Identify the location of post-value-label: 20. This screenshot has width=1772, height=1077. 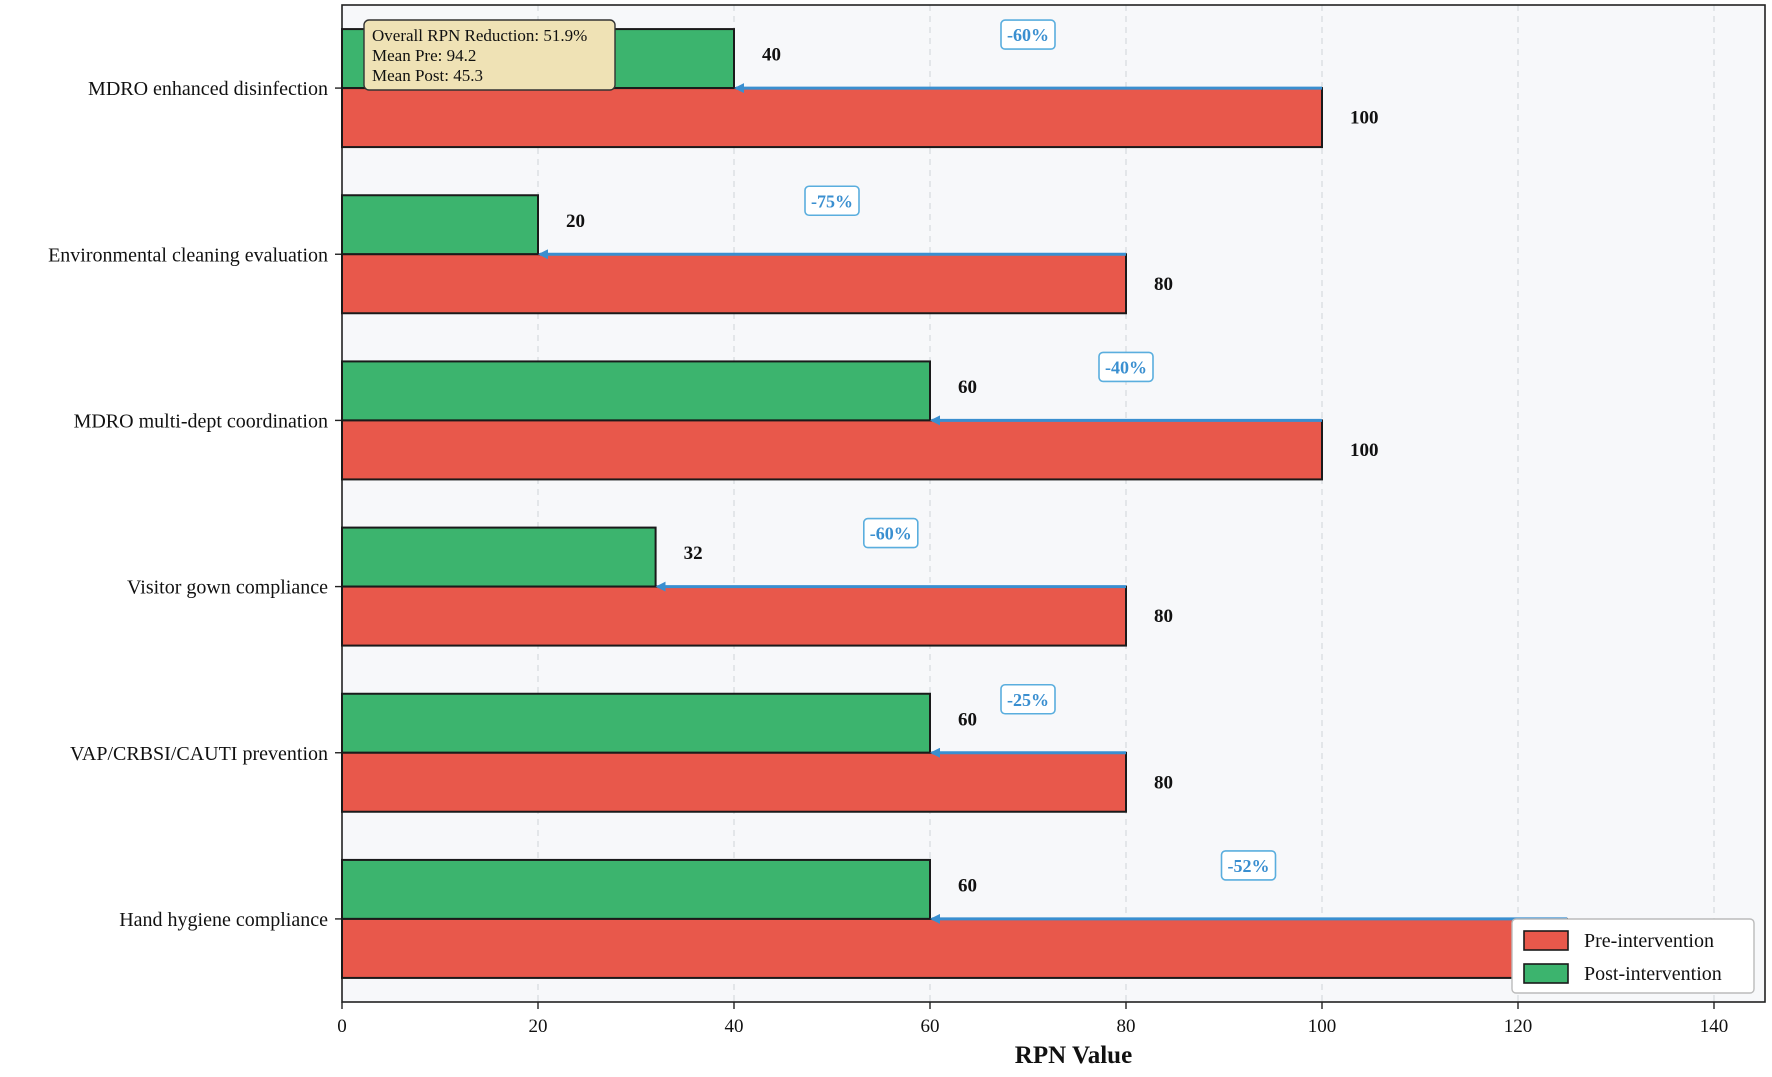
(575, 221).